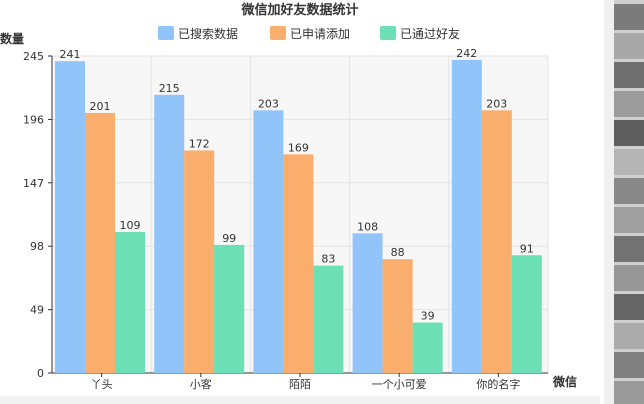  Describe the element at coordinates (208, 33) in the screenshot. I see `legend-label: 已搜索数据` at that location.